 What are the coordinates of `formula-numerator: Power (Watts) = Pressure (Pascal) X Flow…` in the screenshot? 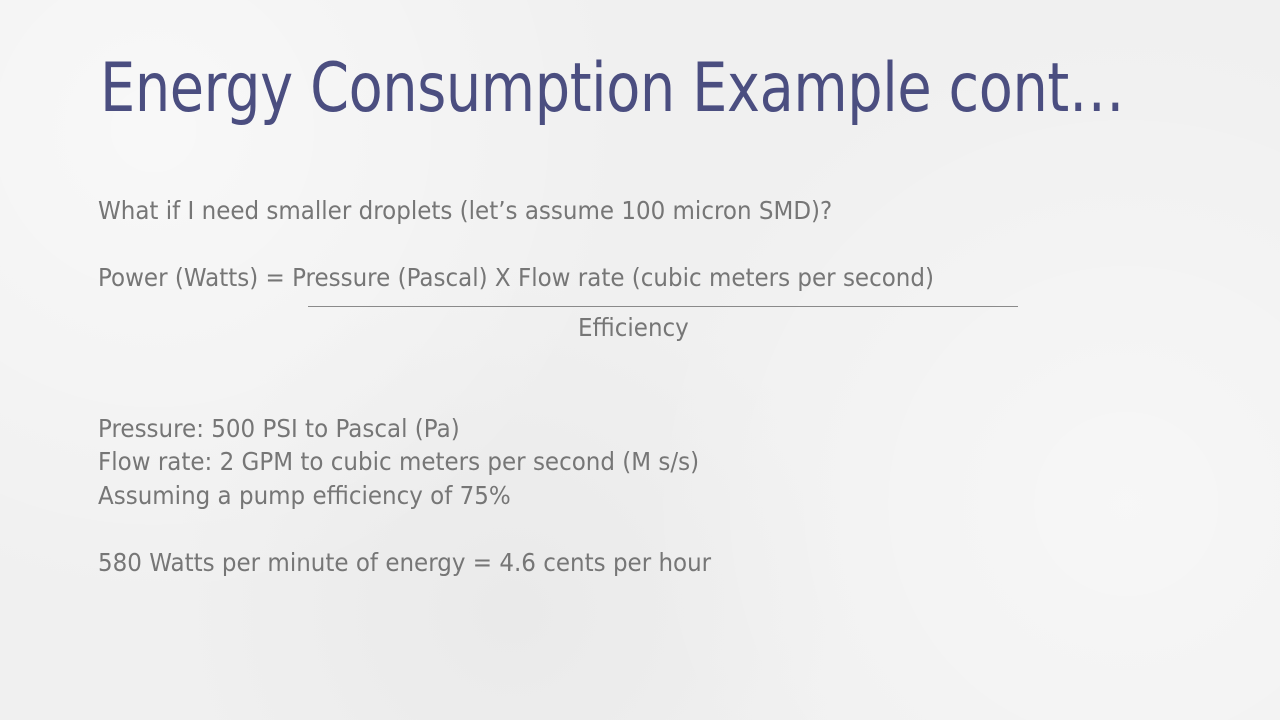 It's located at (516, 277).